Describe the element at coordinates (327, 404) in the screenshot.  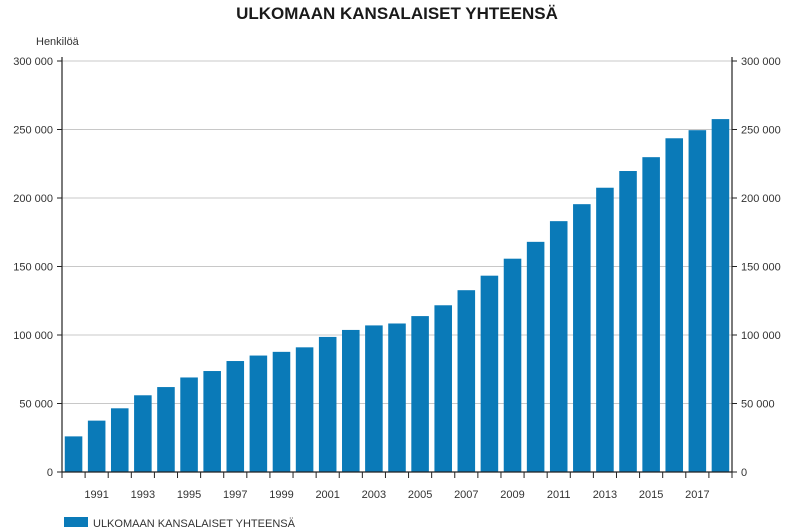
I see `bar-2001` at that location.